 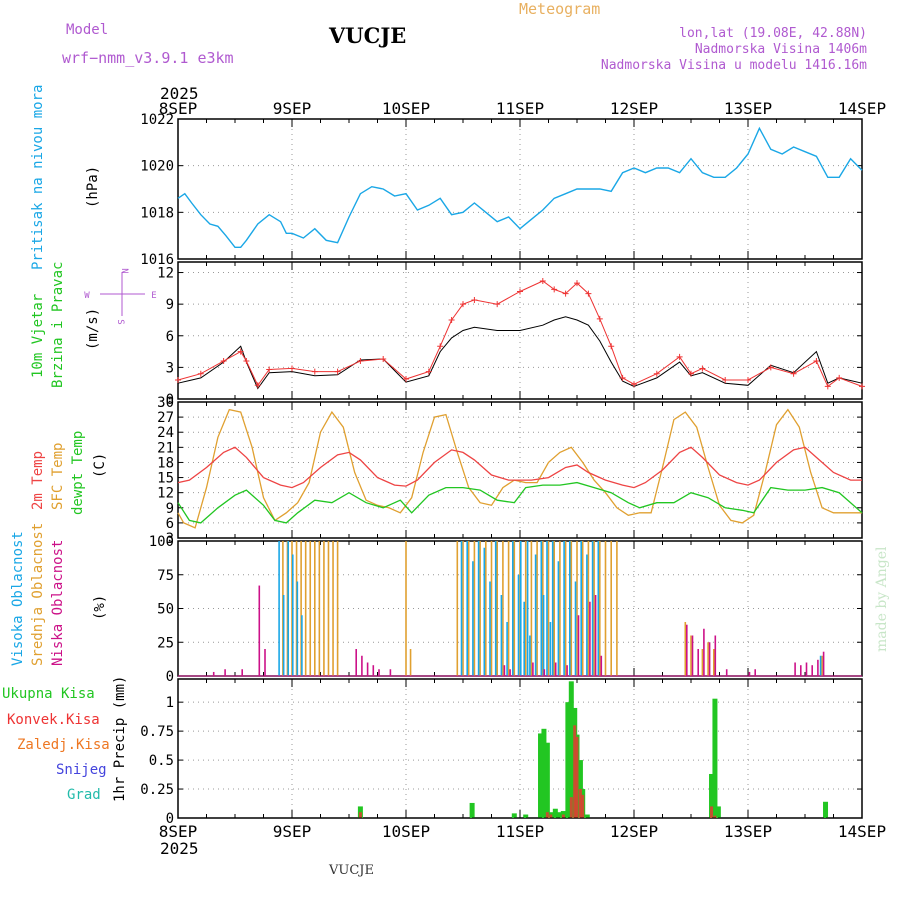 What do you see at coordinates (165, 610) in the screenshot?
I see `cloud-ytick-label: 50` at bounding box center [165, 610].